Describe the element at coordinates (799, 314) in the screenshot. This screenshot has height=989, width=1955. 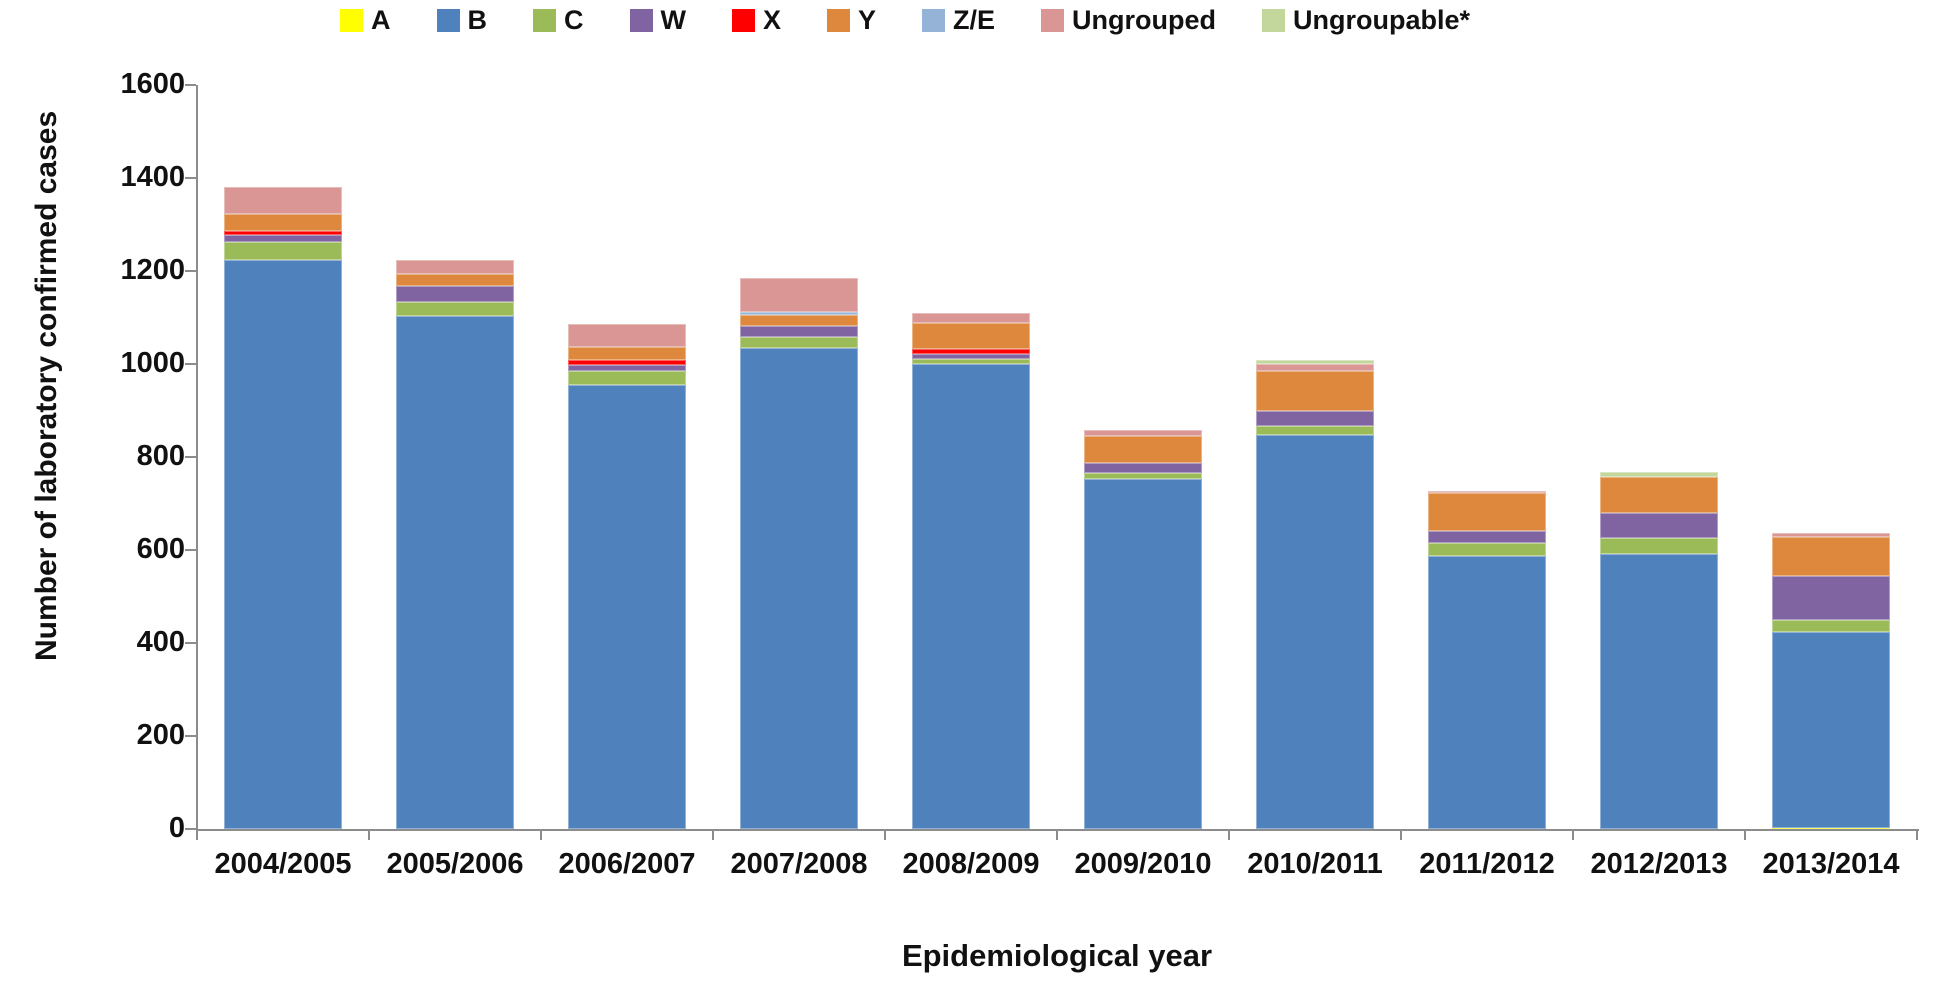
I see `bar-segment-z-e` at that location.